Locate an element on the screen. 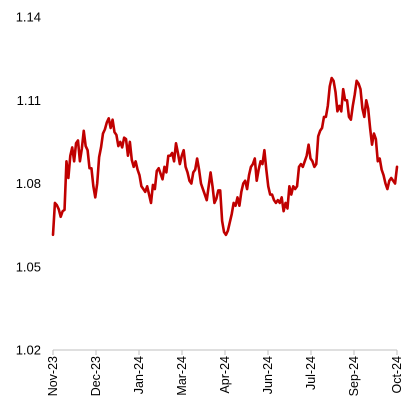  x-tick-label: Nov-23 is located at coordinates (53, 376).